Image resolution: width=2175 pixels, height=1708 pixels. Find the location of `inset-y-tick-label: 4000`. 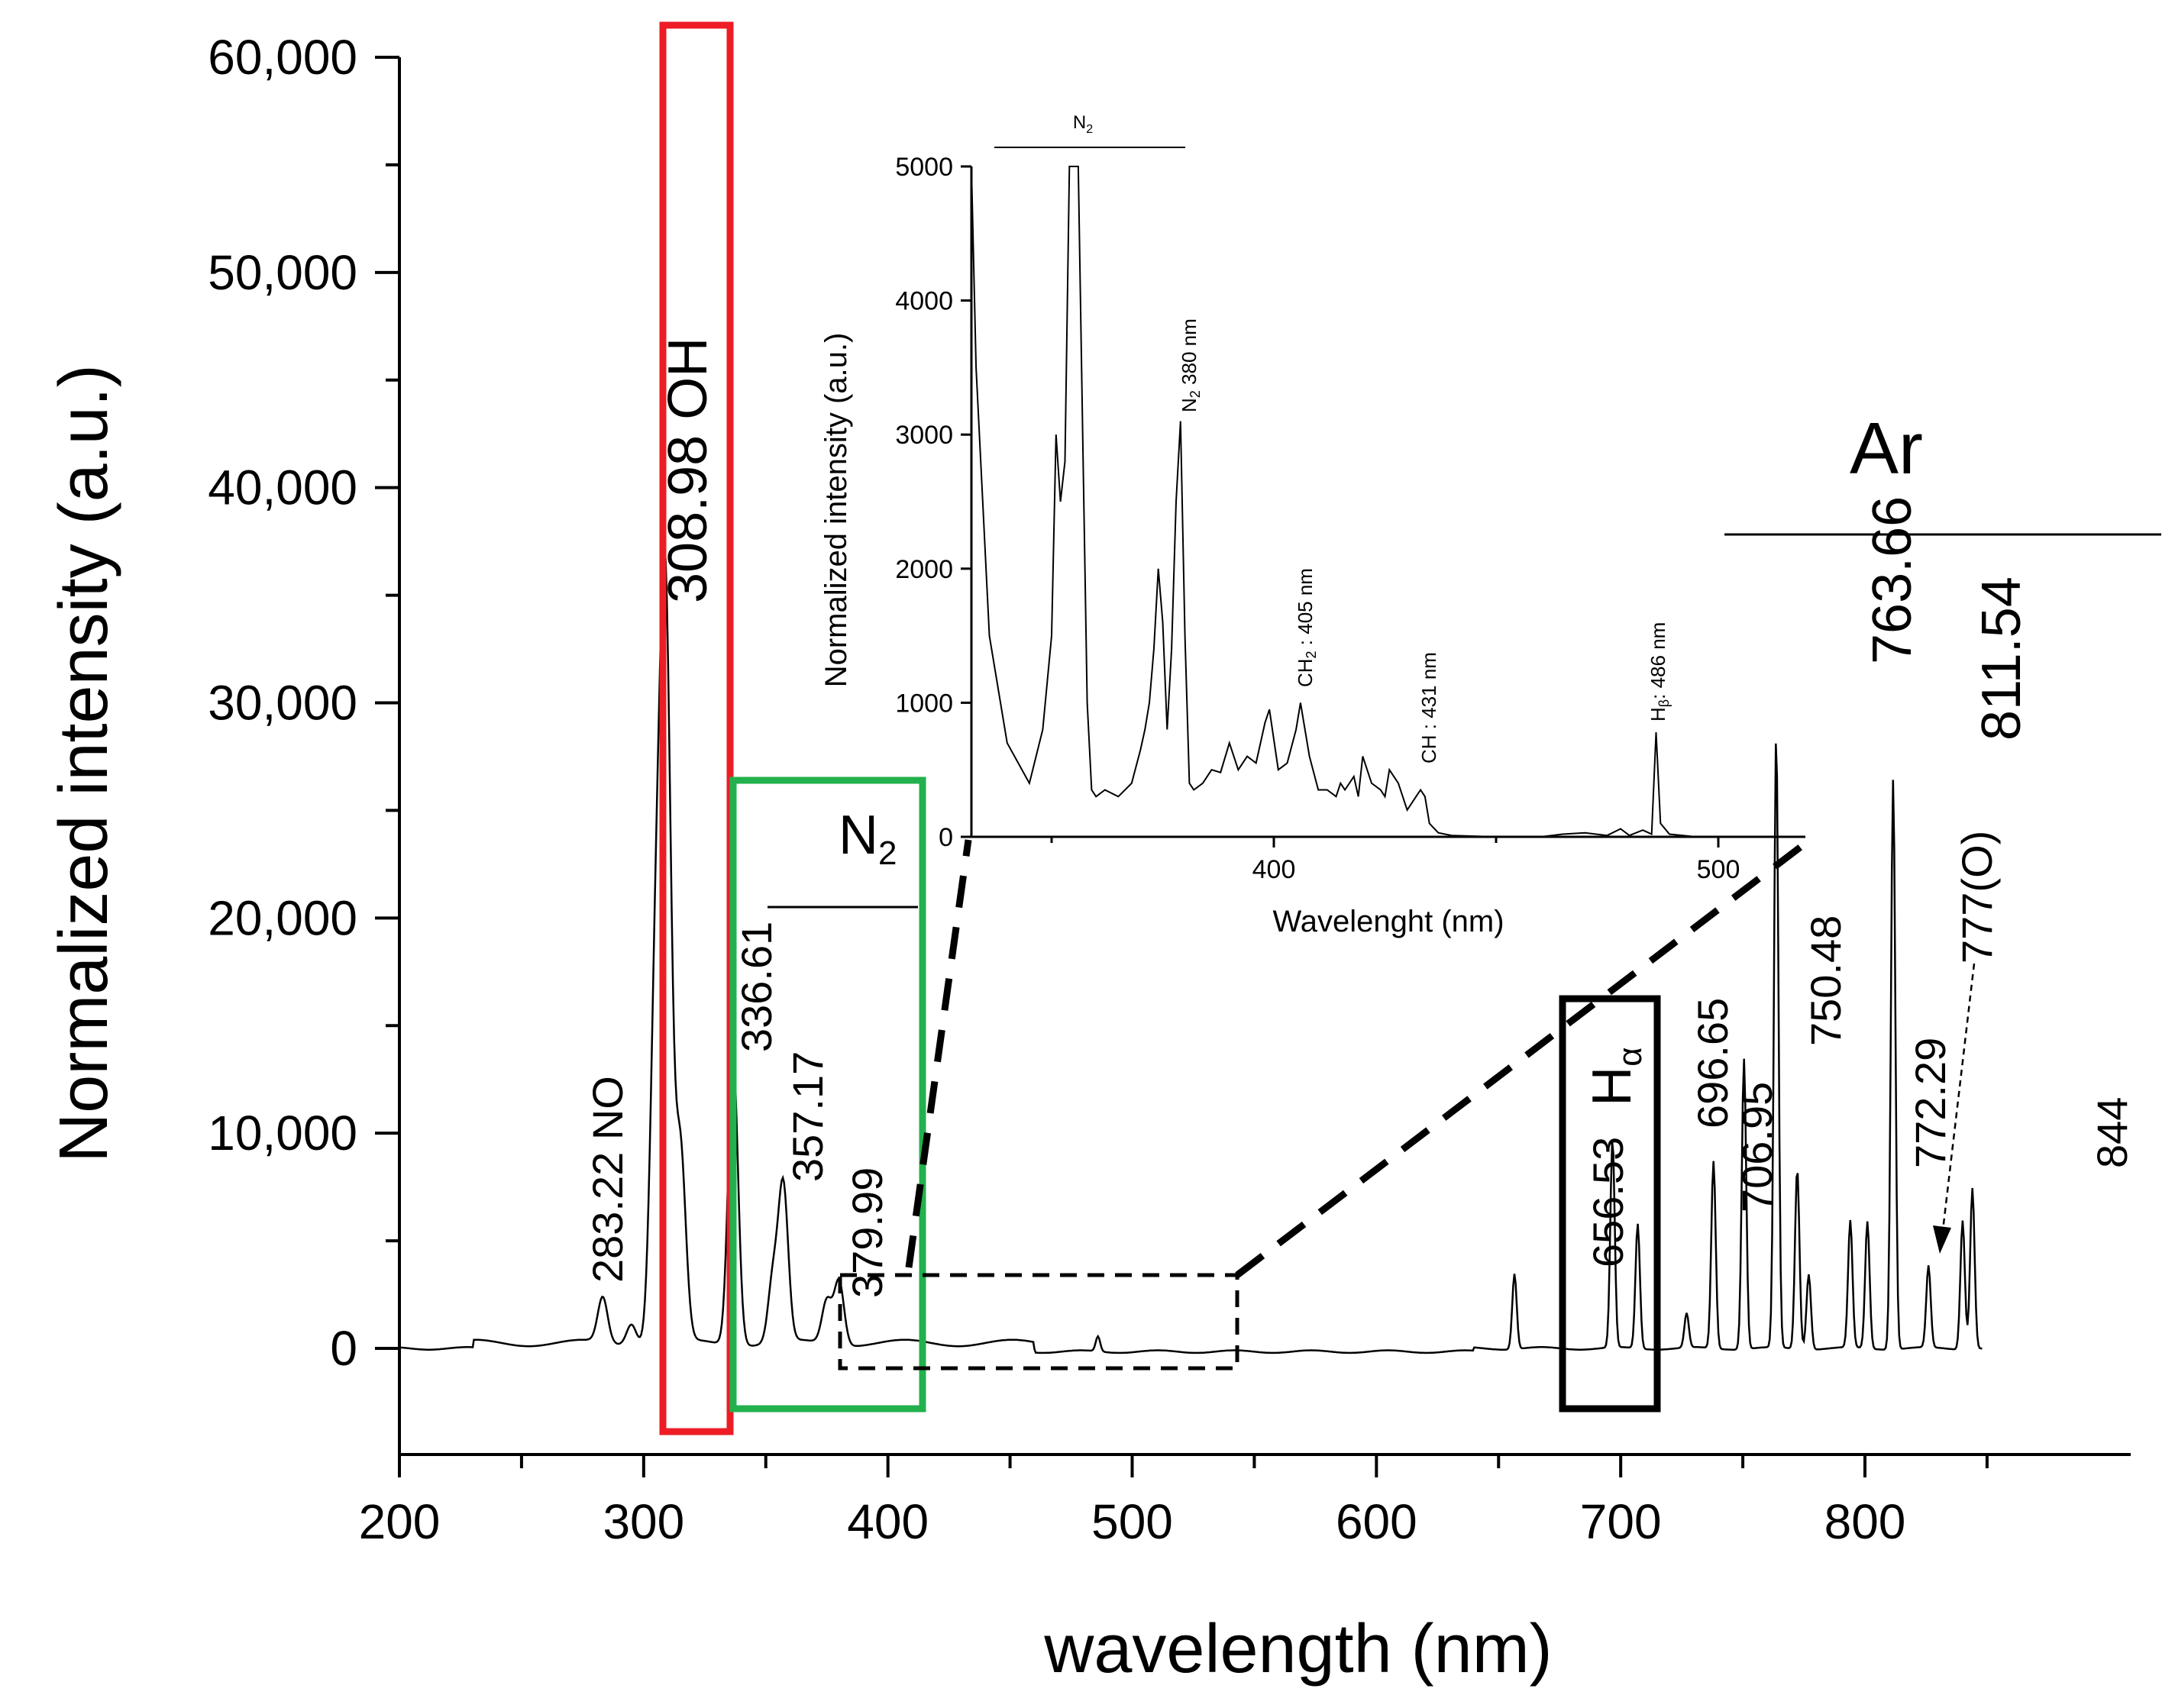

inset-y-tick-label: 4000 is located at coordinates (924, 301).